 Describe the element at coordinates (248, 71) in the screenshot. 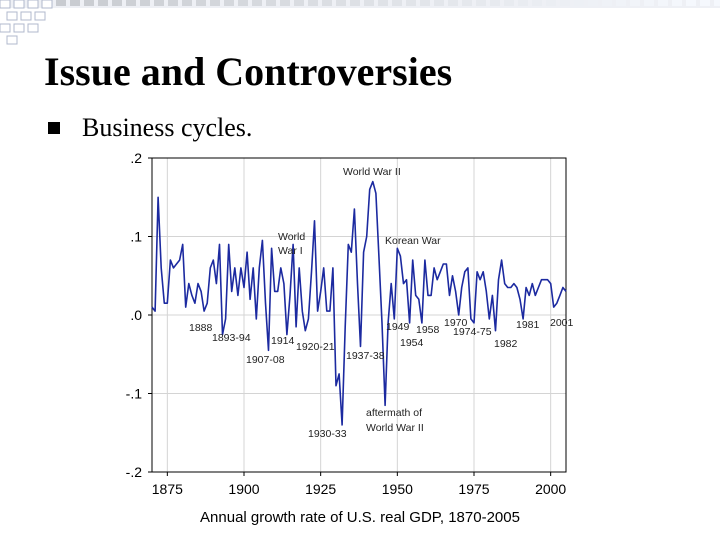

I see `slide-title: Issue and Controversies` at that location.